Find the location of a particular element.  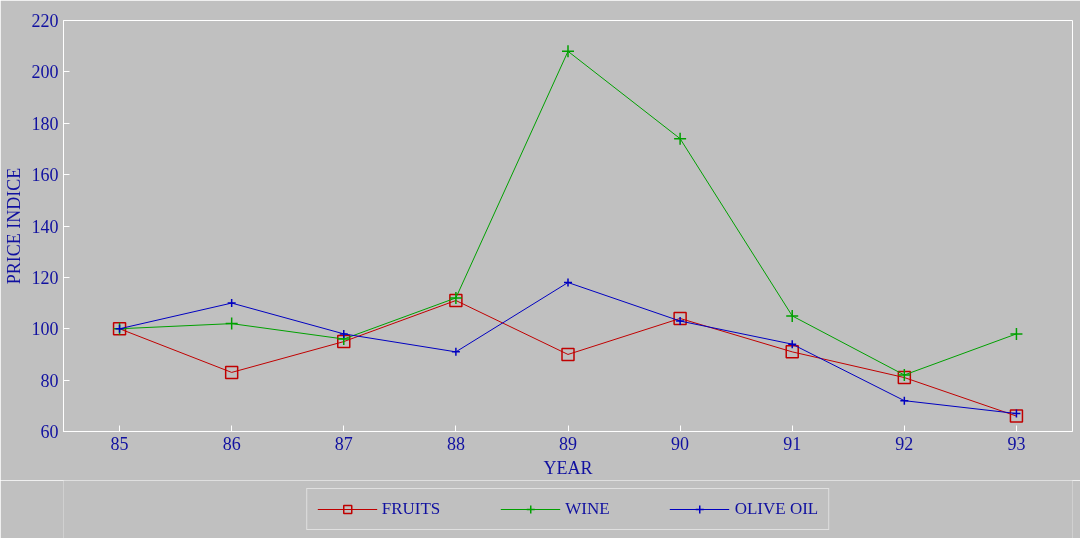

x-tick-label: 86 is located at coordinates (231, 443).